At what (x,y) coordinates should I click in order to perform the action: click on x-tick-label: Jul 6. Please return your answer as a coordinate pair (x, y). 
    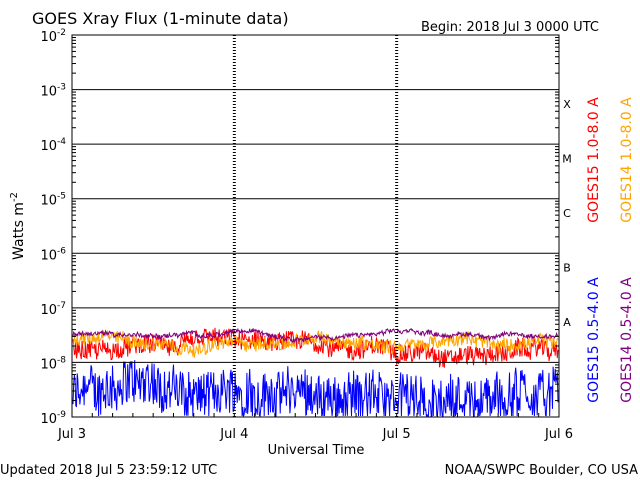
    Looking at the image, I should click on (558, 434).